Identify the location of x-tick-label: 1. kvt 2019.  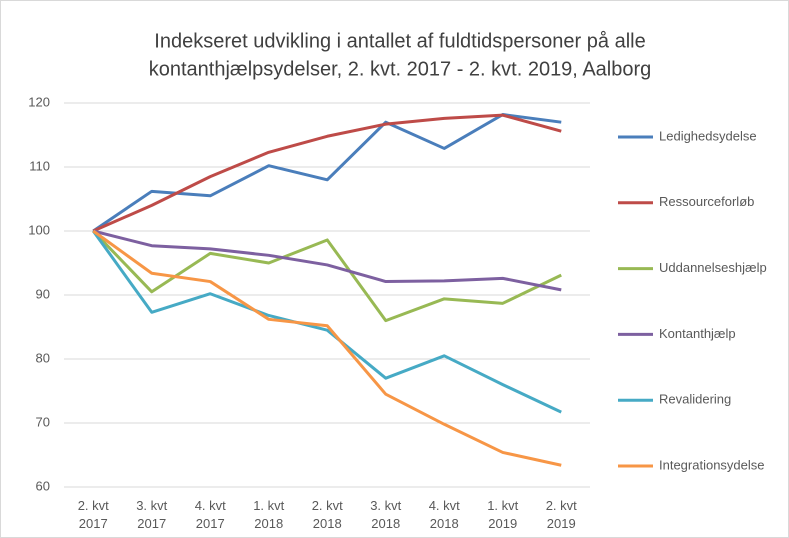
(502, 514).